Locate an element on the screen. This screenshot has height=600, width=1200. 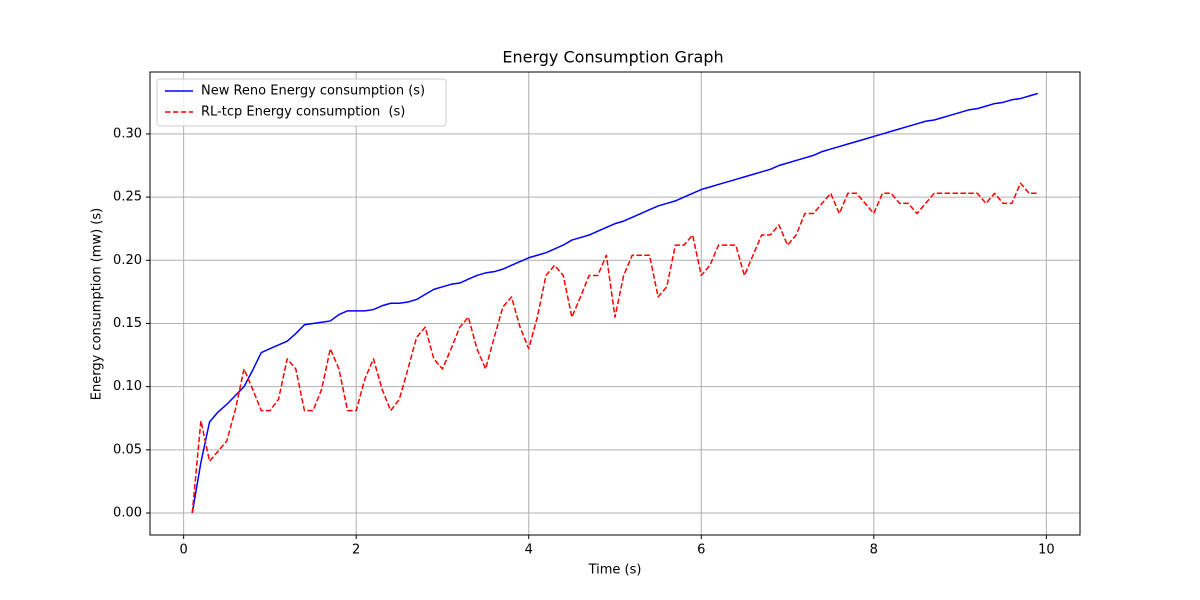
x-tick-label: 6 is located at coordinates (701, 550).